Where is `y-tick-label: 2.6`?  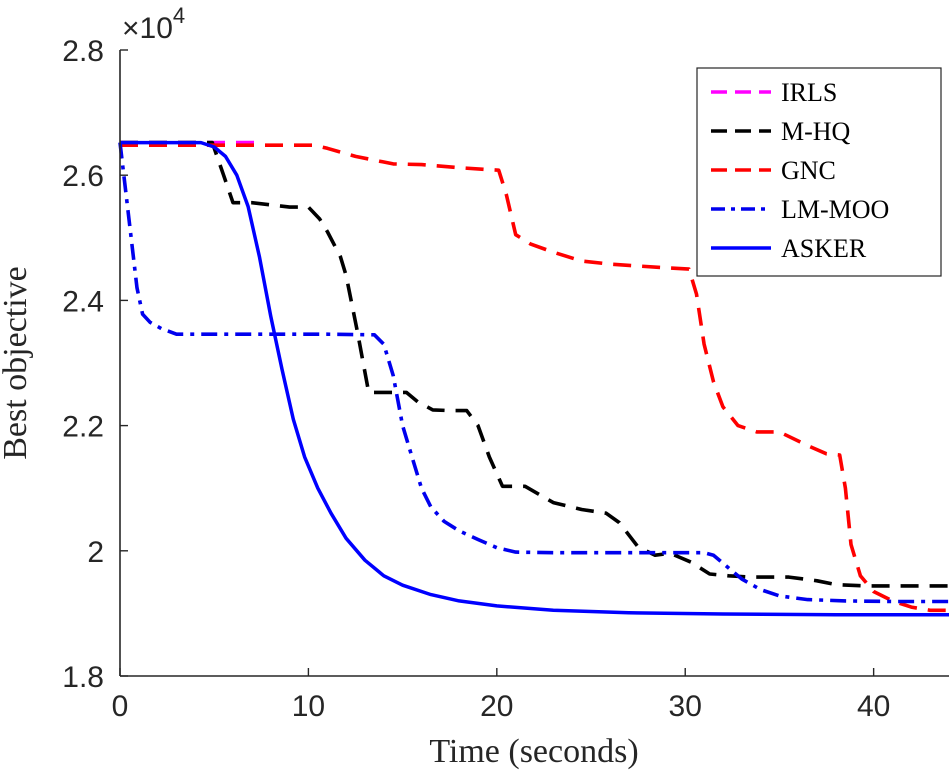
y-tick-label: 2.6 is located at coordinates (83, 176).